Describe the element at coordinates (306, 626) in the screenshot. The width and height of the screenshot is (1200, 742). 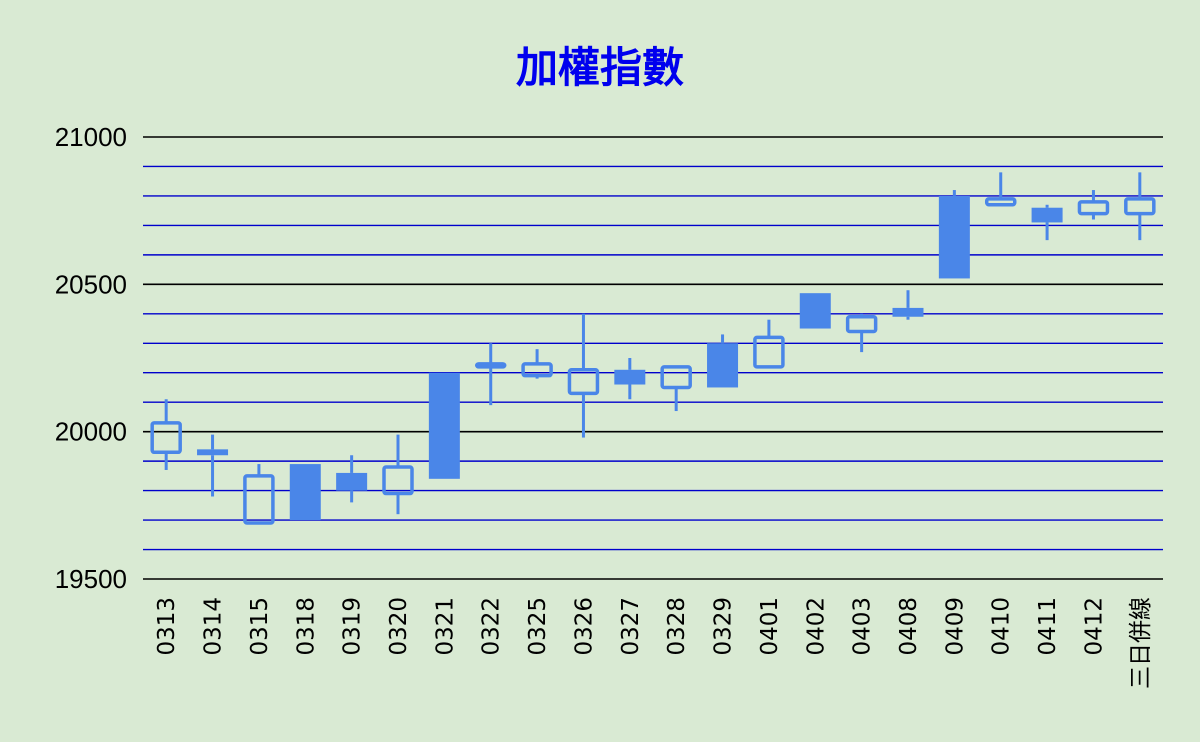
I see `x-tick-label: 0318` at that location.